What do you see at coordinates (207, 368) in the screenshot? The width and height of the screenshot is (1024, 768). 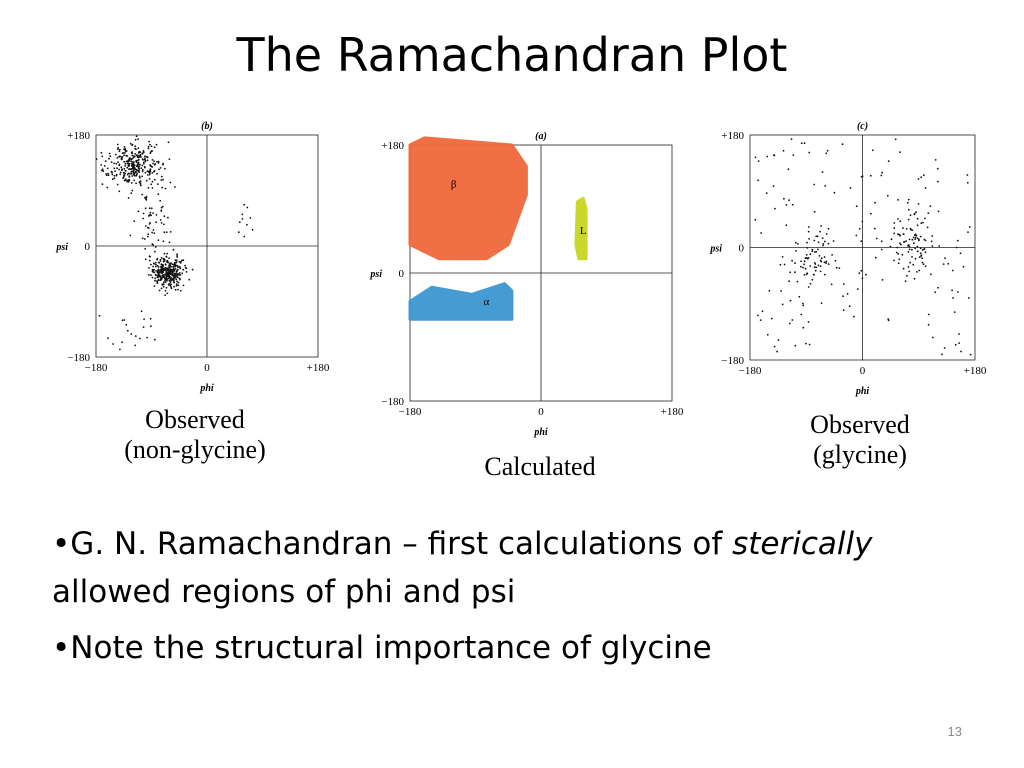 I see `x-tick-label: 0` at bounding box center [207, 368].